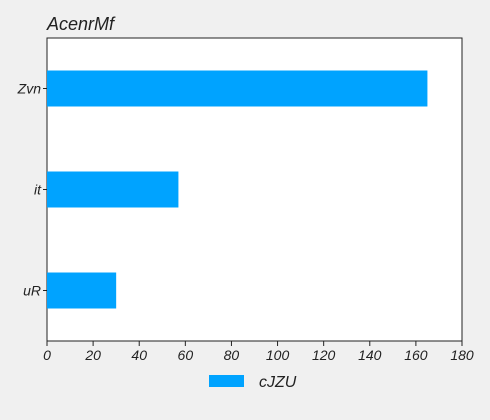 The image size is (490, 420). What do you see at coordinates (237, 88) in the screenshot?
I see `bar-Zvn` at bounding box center [237, 88].